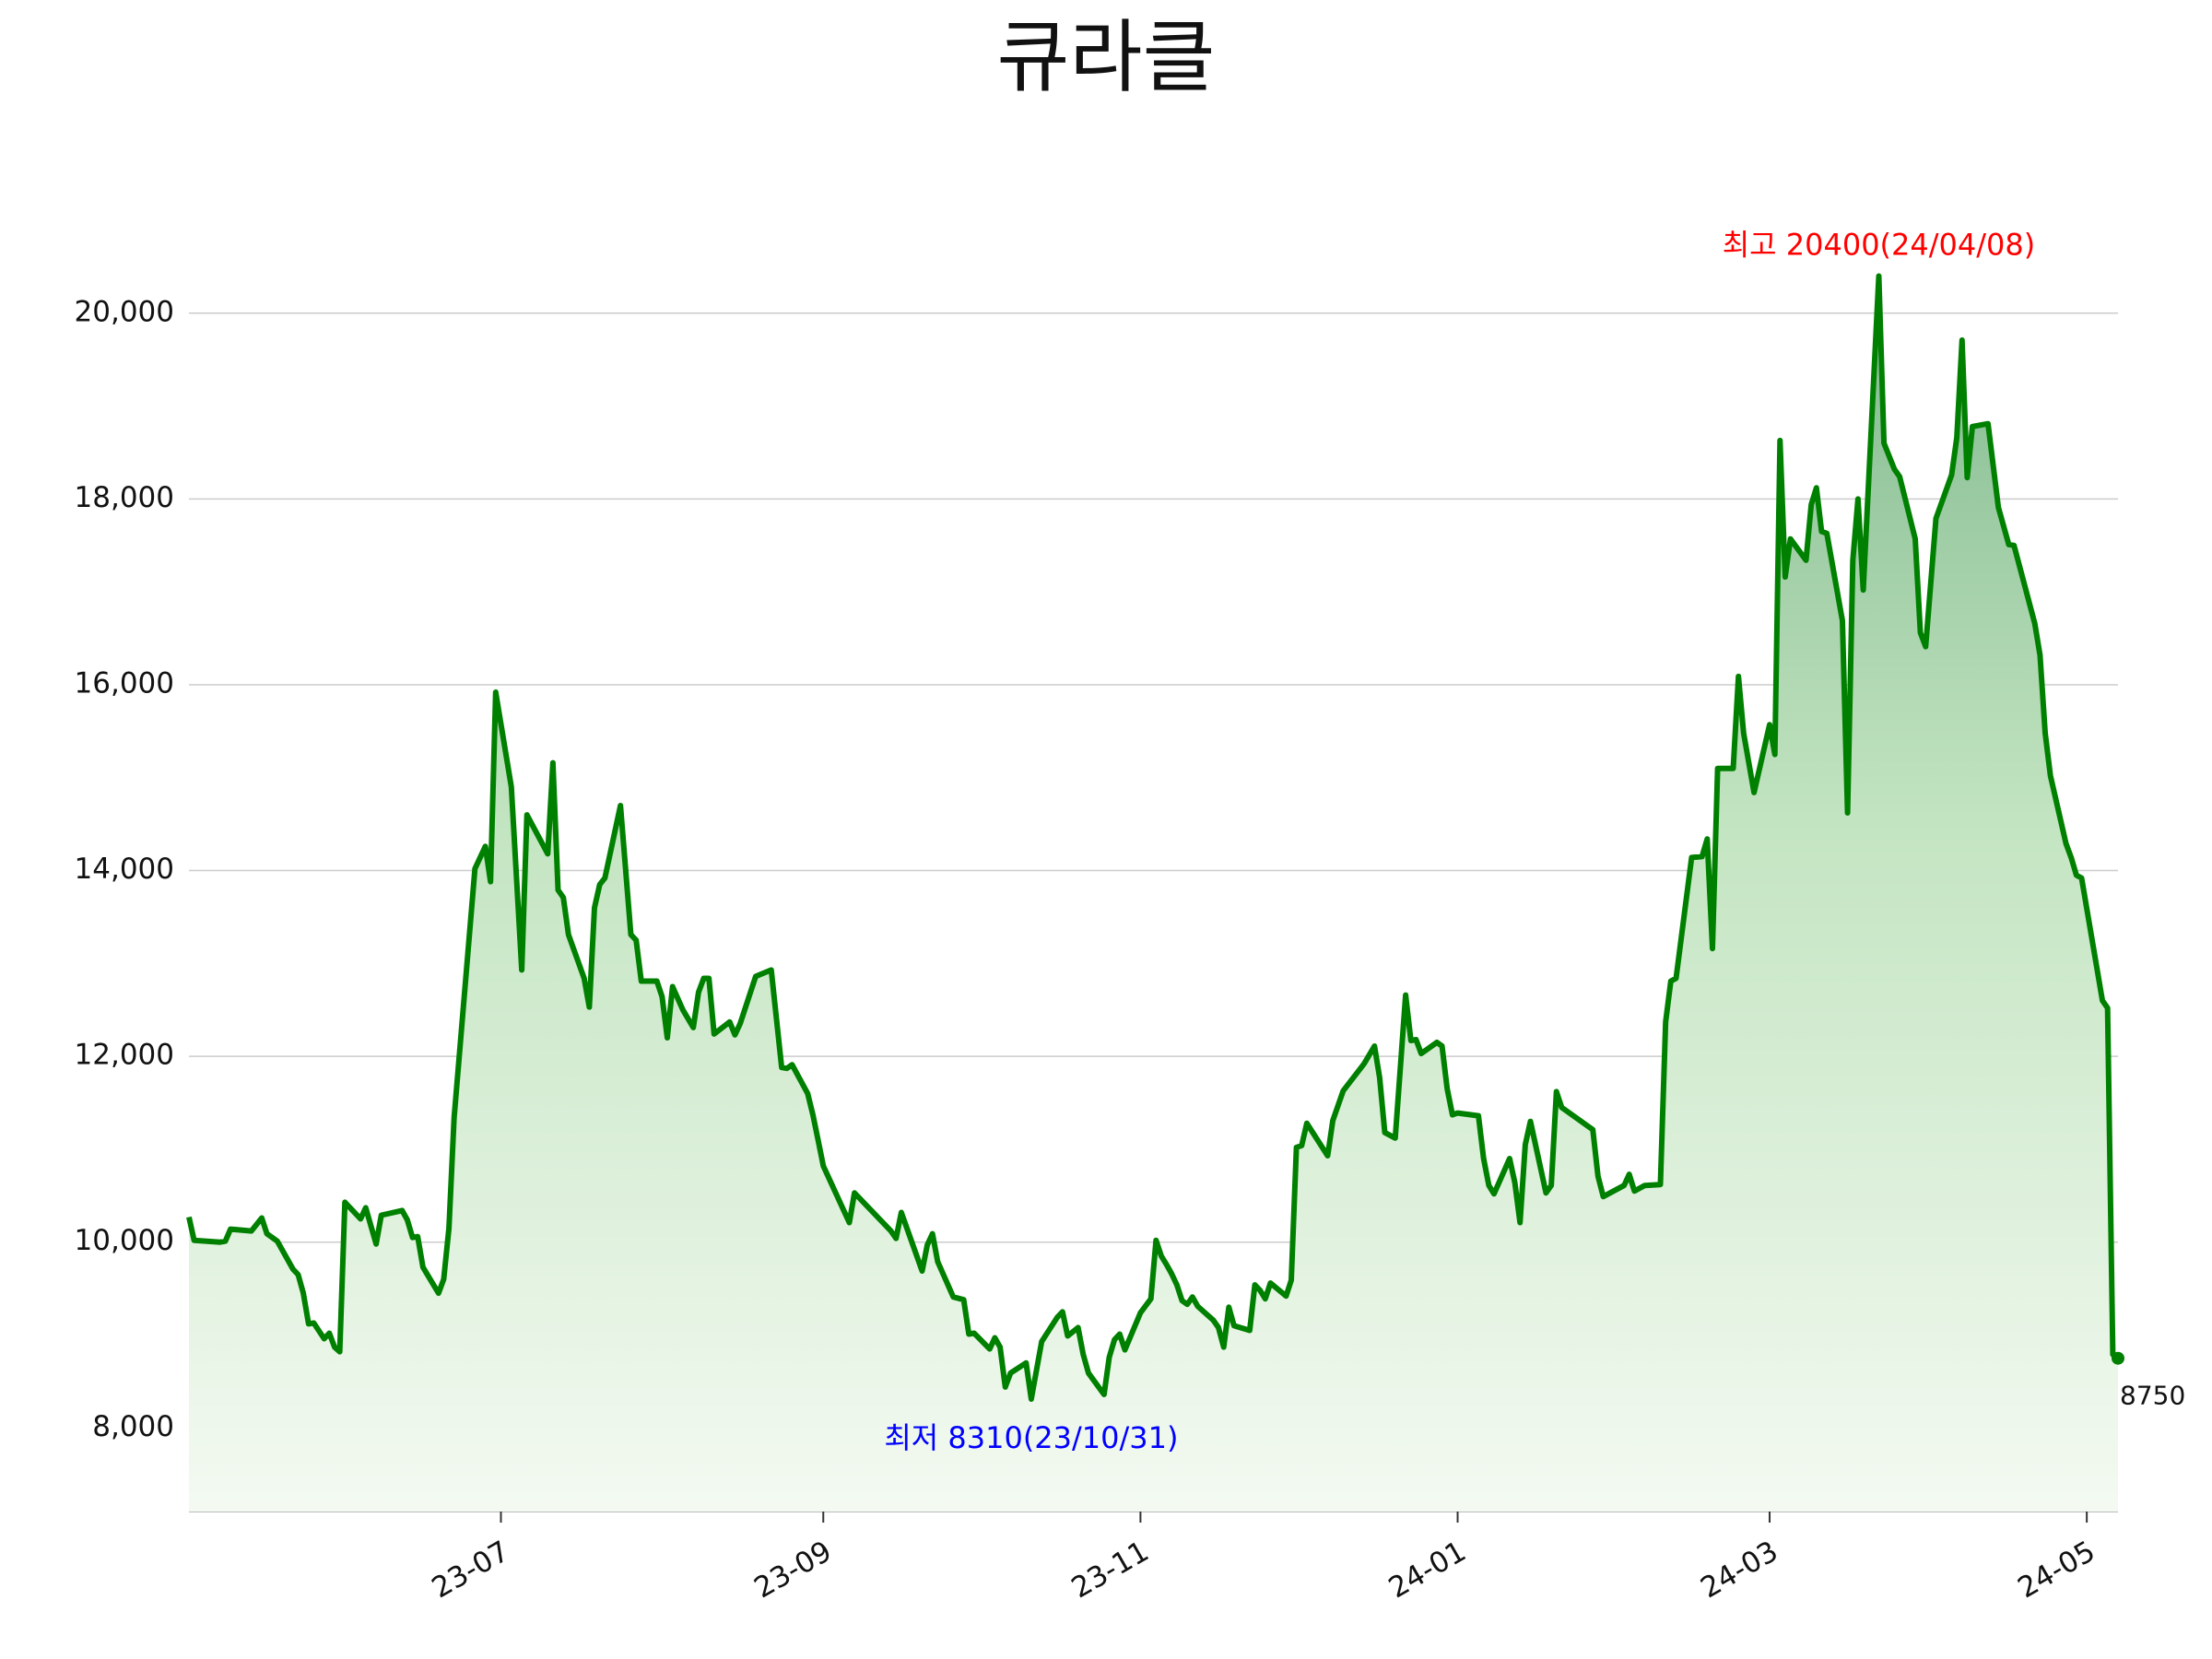  Describe the element at coordinates (133, 1426) in the screenshot. I see `y-tick-label: 8,000` at that location.